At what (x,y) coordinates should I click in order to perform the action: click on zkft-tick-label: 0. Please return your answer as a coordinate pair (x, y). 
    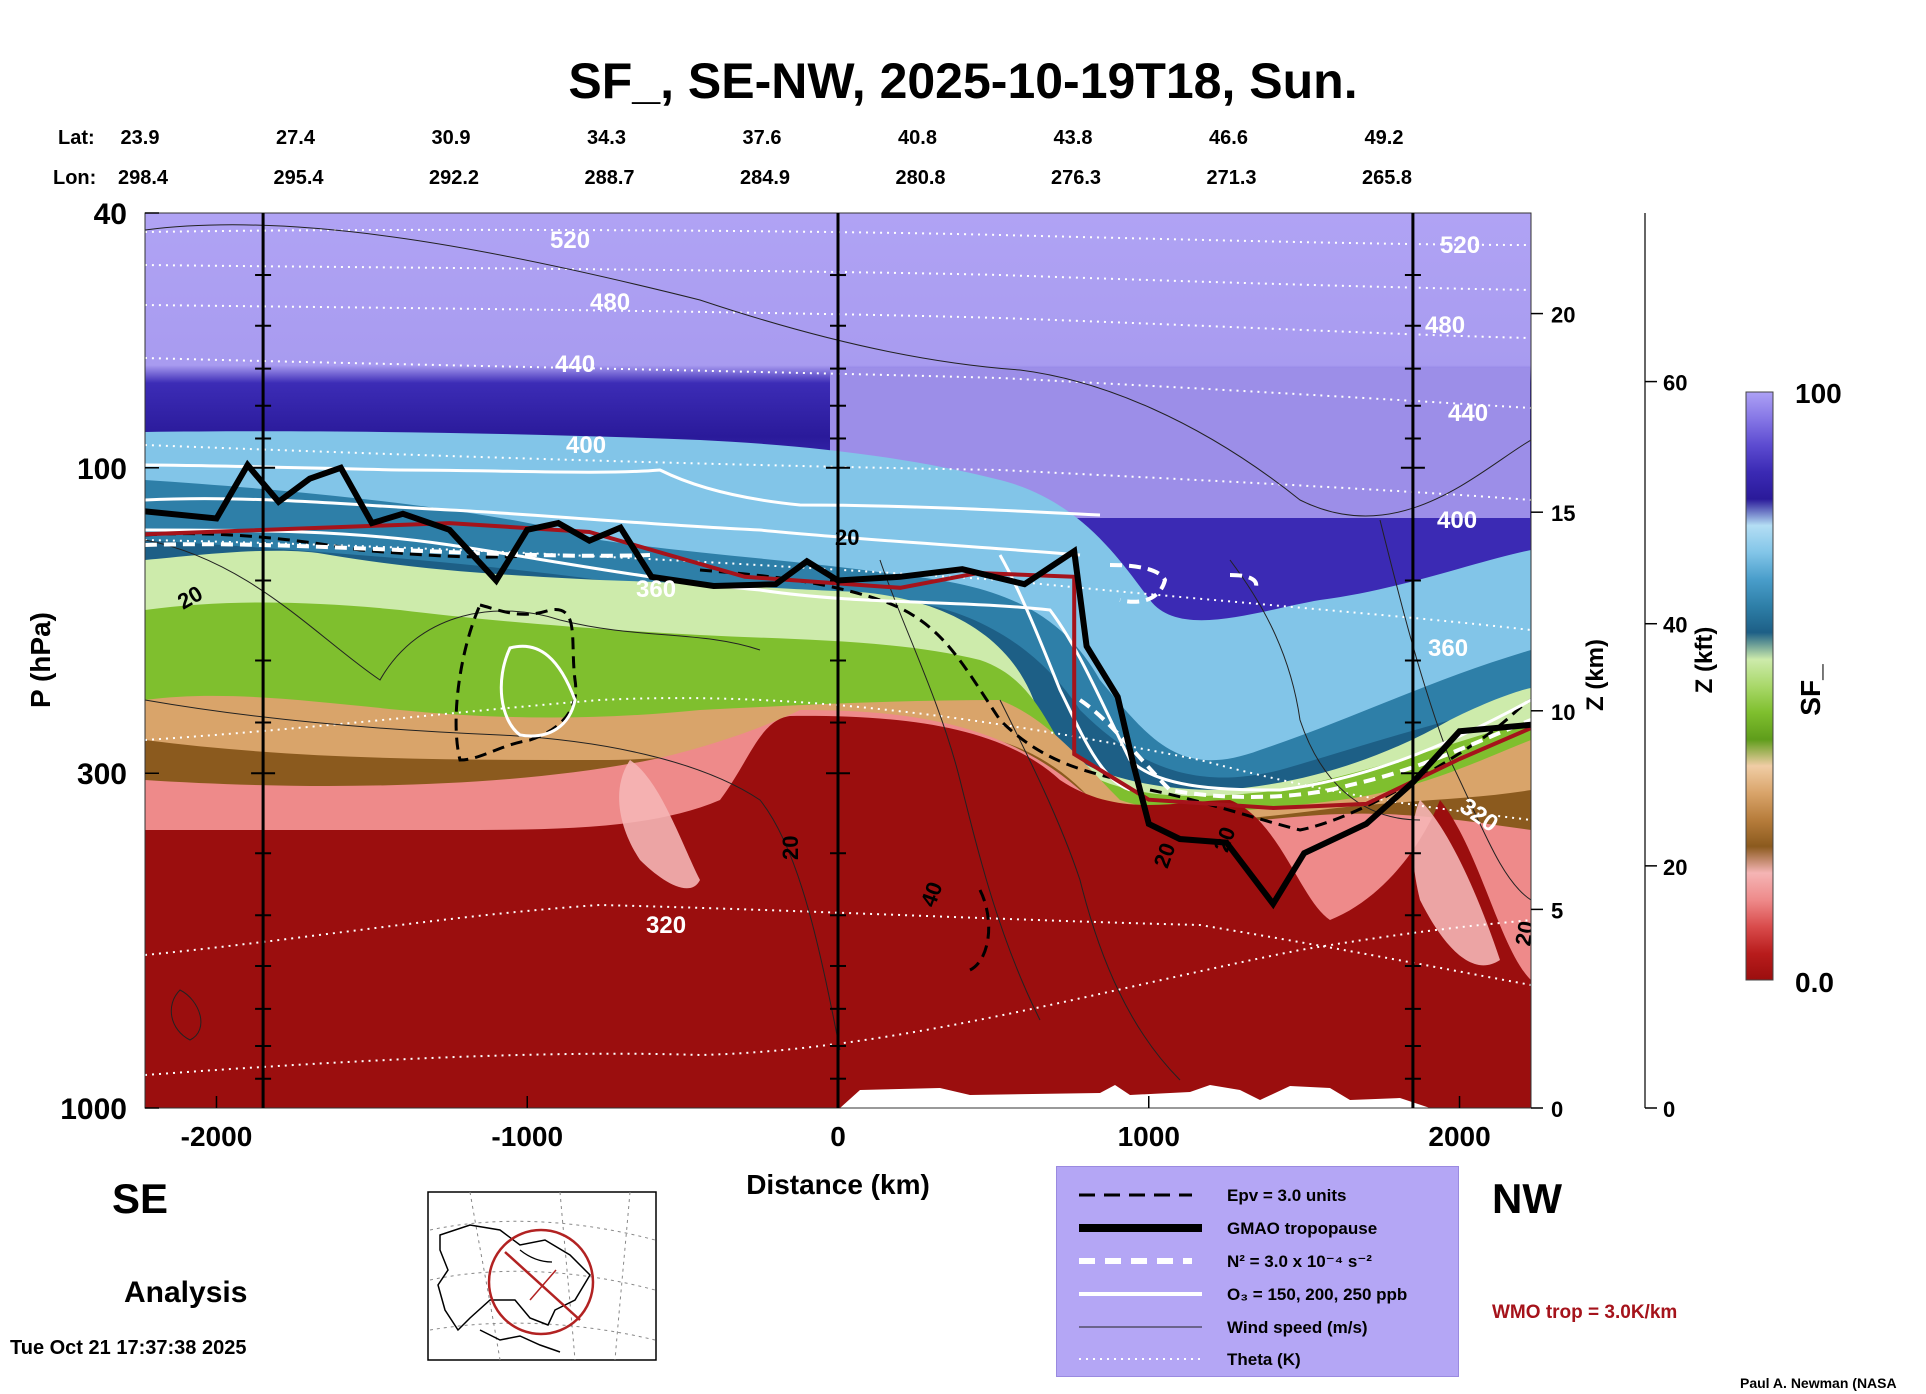
    Looking at the image, I should click on (1669, 1109).